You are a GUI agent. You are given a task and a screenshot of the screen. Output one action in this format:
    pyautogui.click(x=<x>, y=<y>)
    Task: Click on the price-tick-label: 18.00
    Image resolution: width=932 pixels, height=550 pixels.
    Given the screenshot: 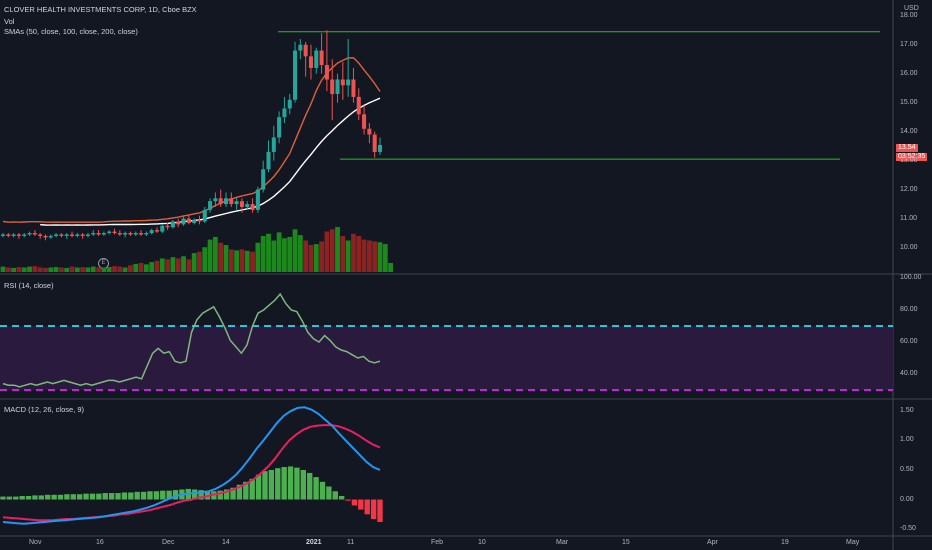 What is the action you would take?
    pyautogui.click(x=909, y=15)
    